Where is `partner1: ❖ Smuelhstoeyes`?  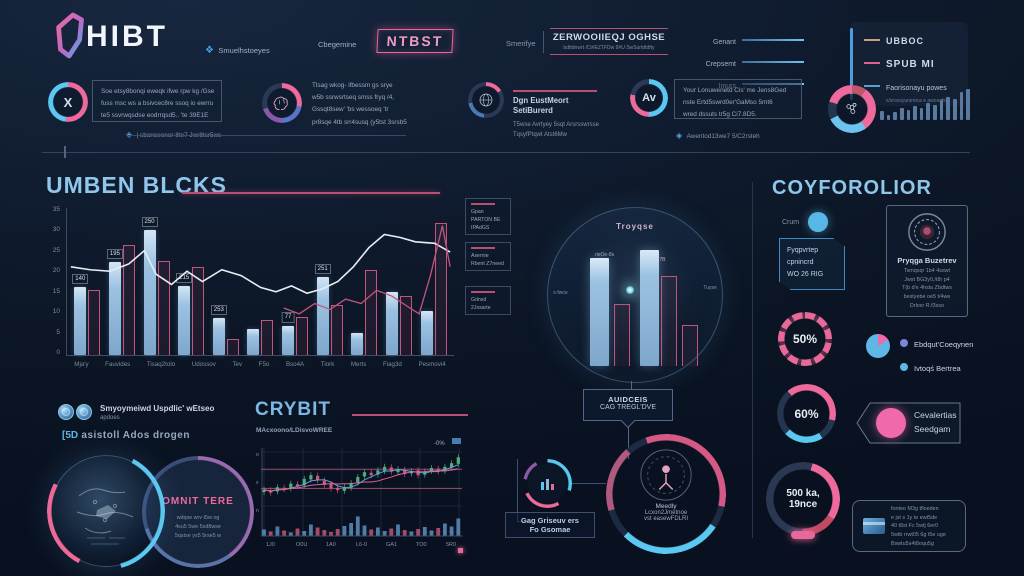 partner1: ❖ Smuelhstoeyes is located at coordinates (237, 49).